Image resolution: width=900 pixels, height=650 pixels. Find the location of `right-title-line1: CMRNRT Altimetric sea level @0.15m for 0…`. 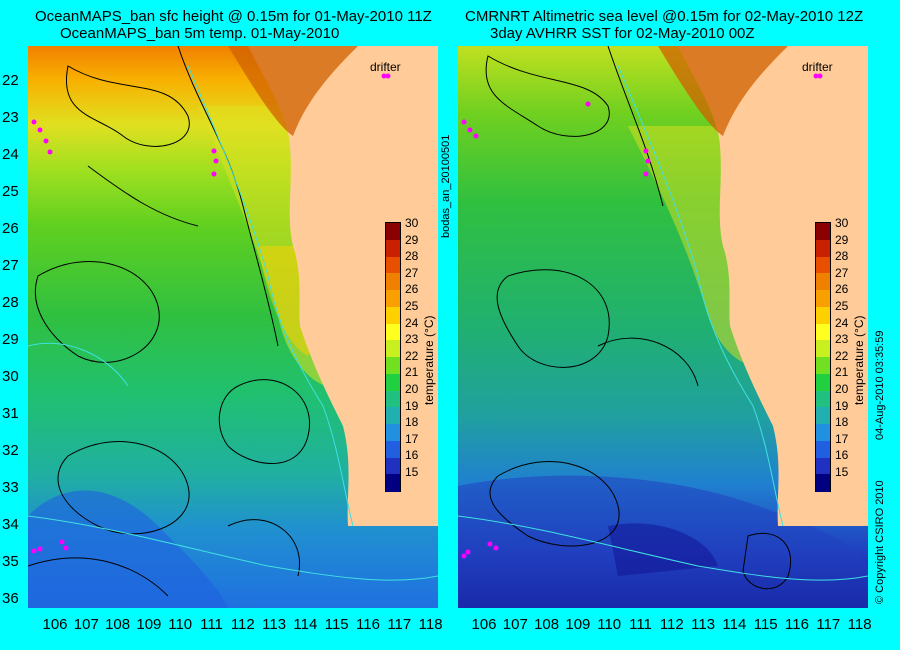

right-title-line1: CMRNRT Altimetric sea level @0.15m for 0… is located at coordinates (664, 16).